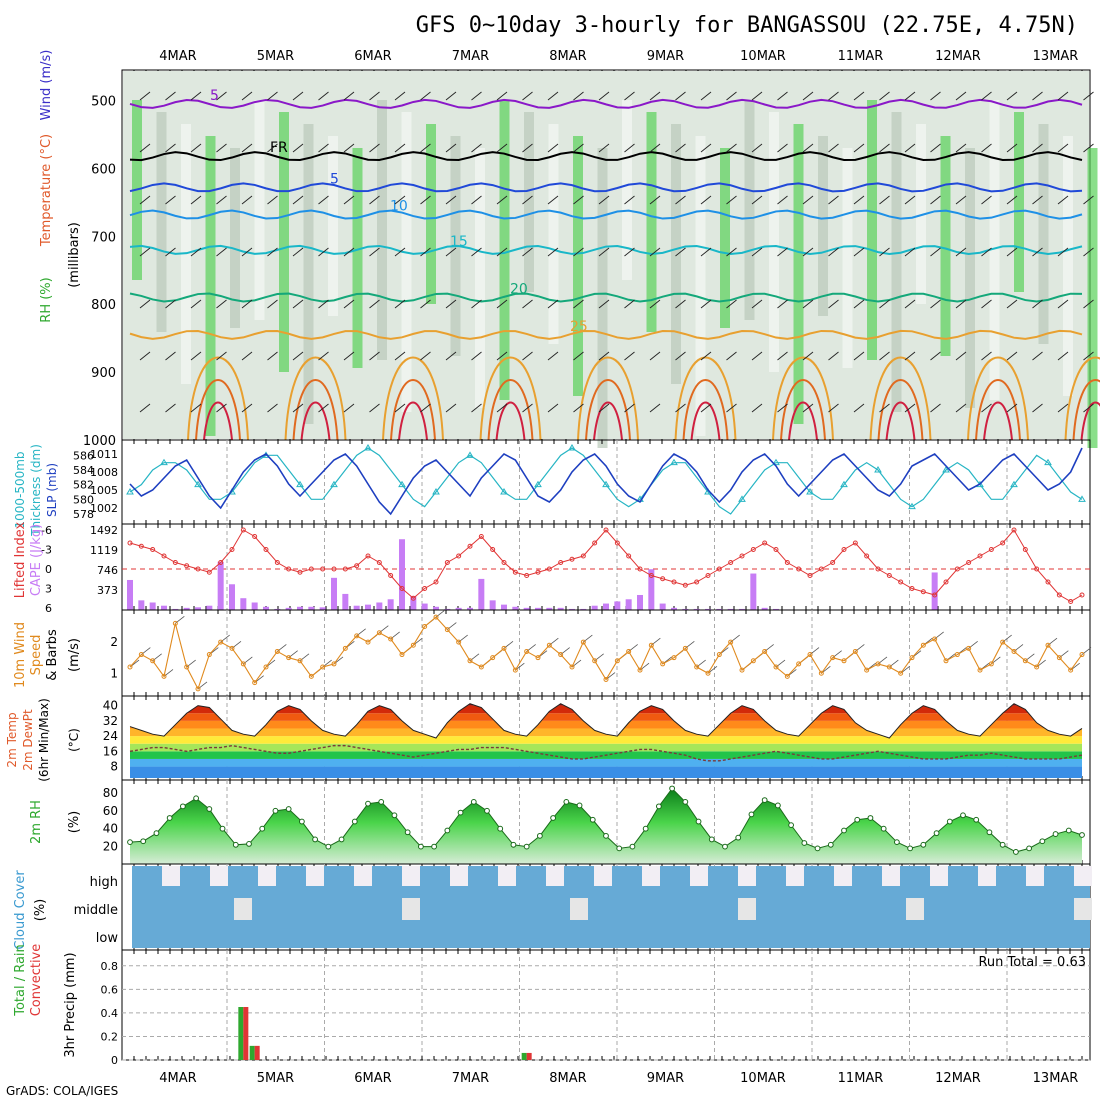 The image size is (1100, 1100). What do you see at coordinates (52, 655) in the screenshot?
I see `panel-axis-label: & Barbs` at bounding box center [52, 655].